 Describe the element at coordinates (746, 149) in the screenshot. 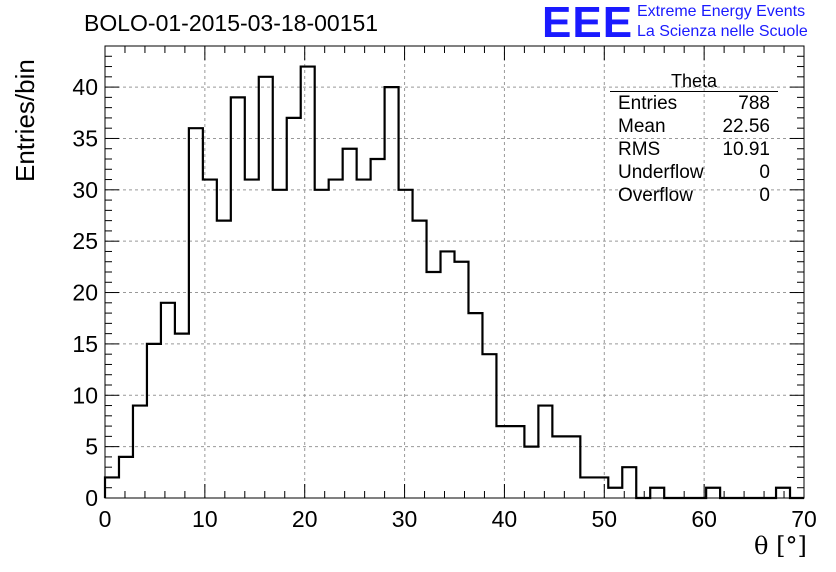

I see `stats-value: 10.91` at that location.